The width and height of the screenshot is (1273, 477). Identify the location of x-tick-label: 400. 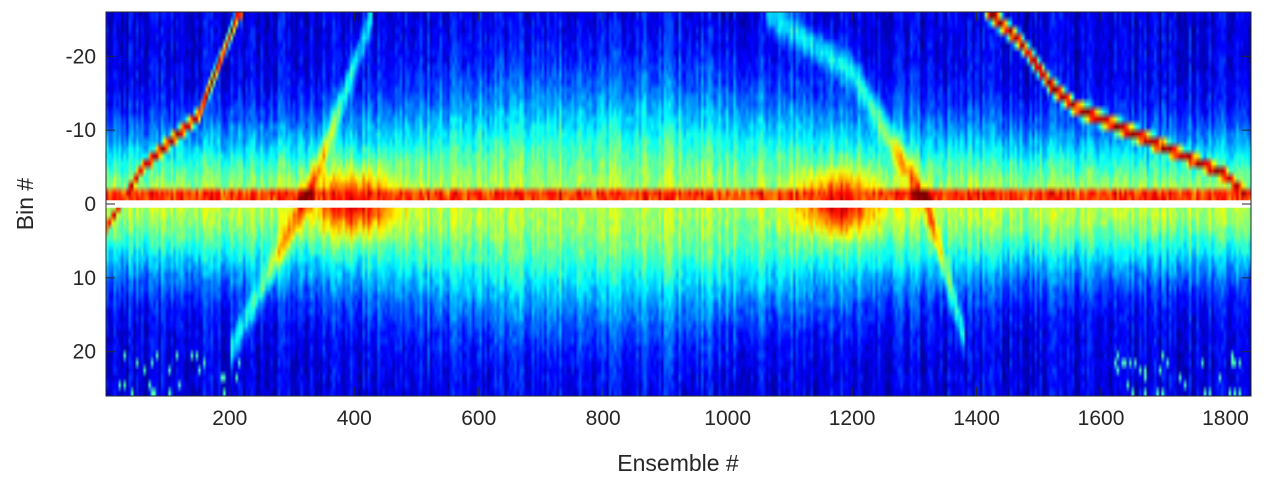
(354, 418).